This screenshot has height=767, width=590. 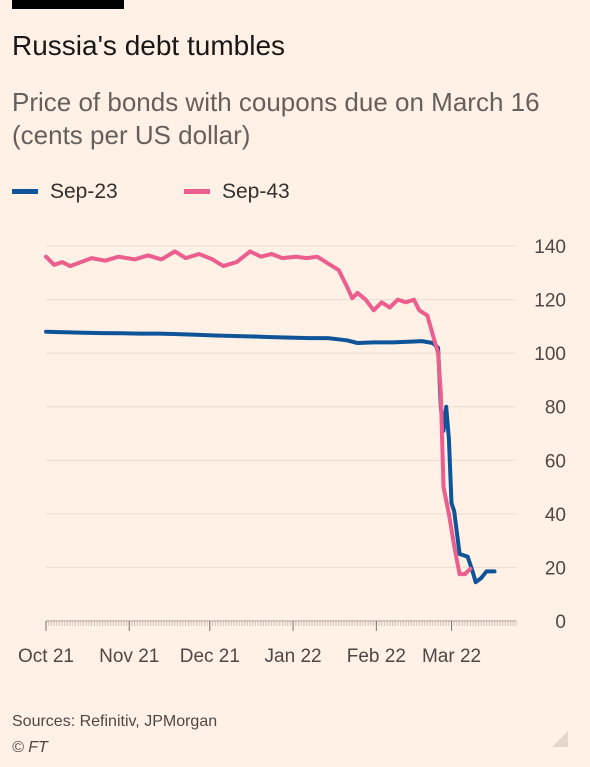 What do you see at coordinates (560, 739) in the screenshot?
I see `corner-fold-icon` at bounding box center [560, 739].